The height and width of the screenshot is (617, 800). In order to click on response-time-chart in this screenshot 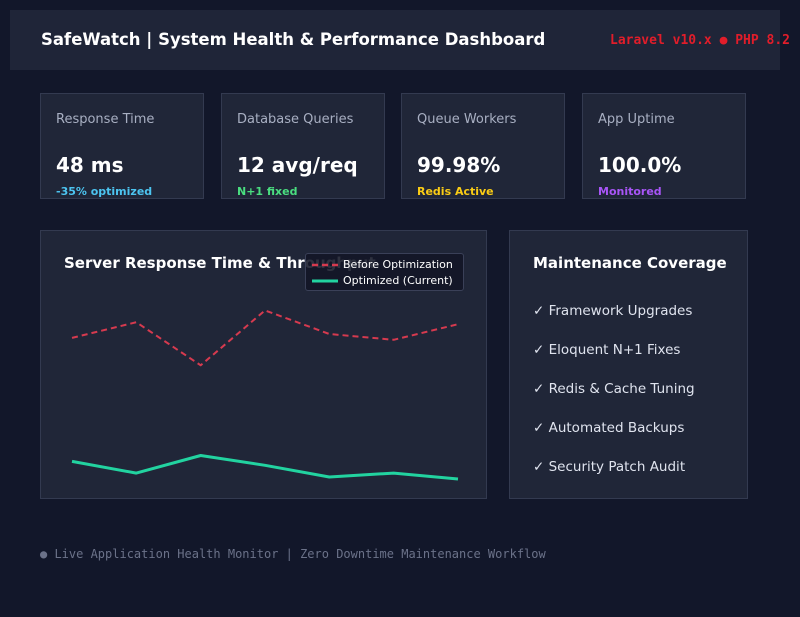, I will do `click(265, 395)`.